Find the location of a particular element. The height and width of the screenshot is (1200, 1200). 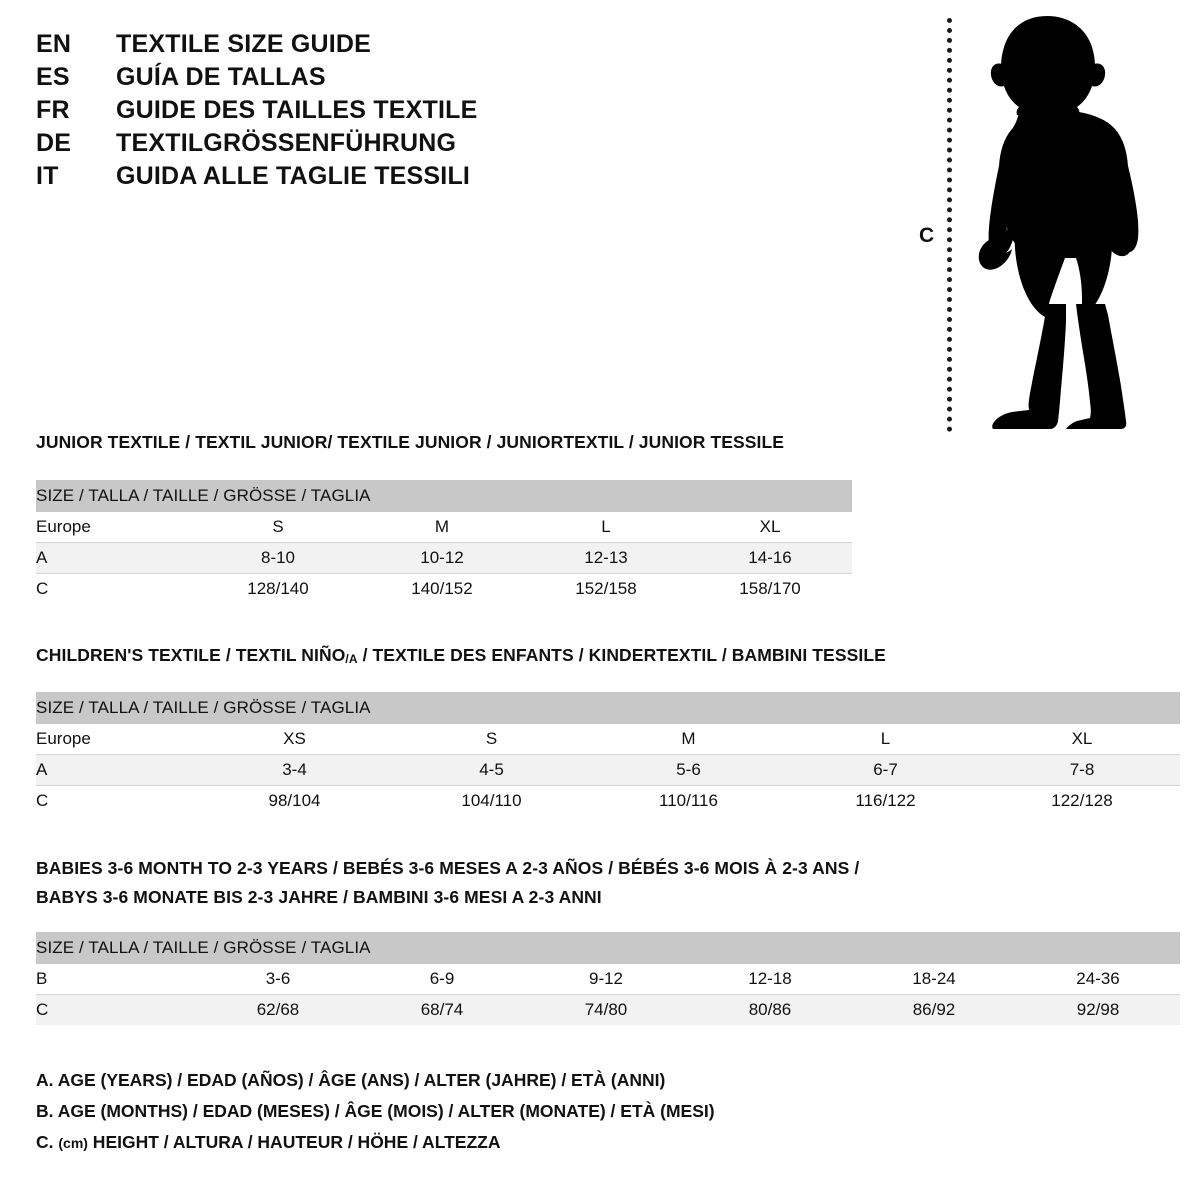

babies-months-2: 6-9 is located at coordinates (442, 979).